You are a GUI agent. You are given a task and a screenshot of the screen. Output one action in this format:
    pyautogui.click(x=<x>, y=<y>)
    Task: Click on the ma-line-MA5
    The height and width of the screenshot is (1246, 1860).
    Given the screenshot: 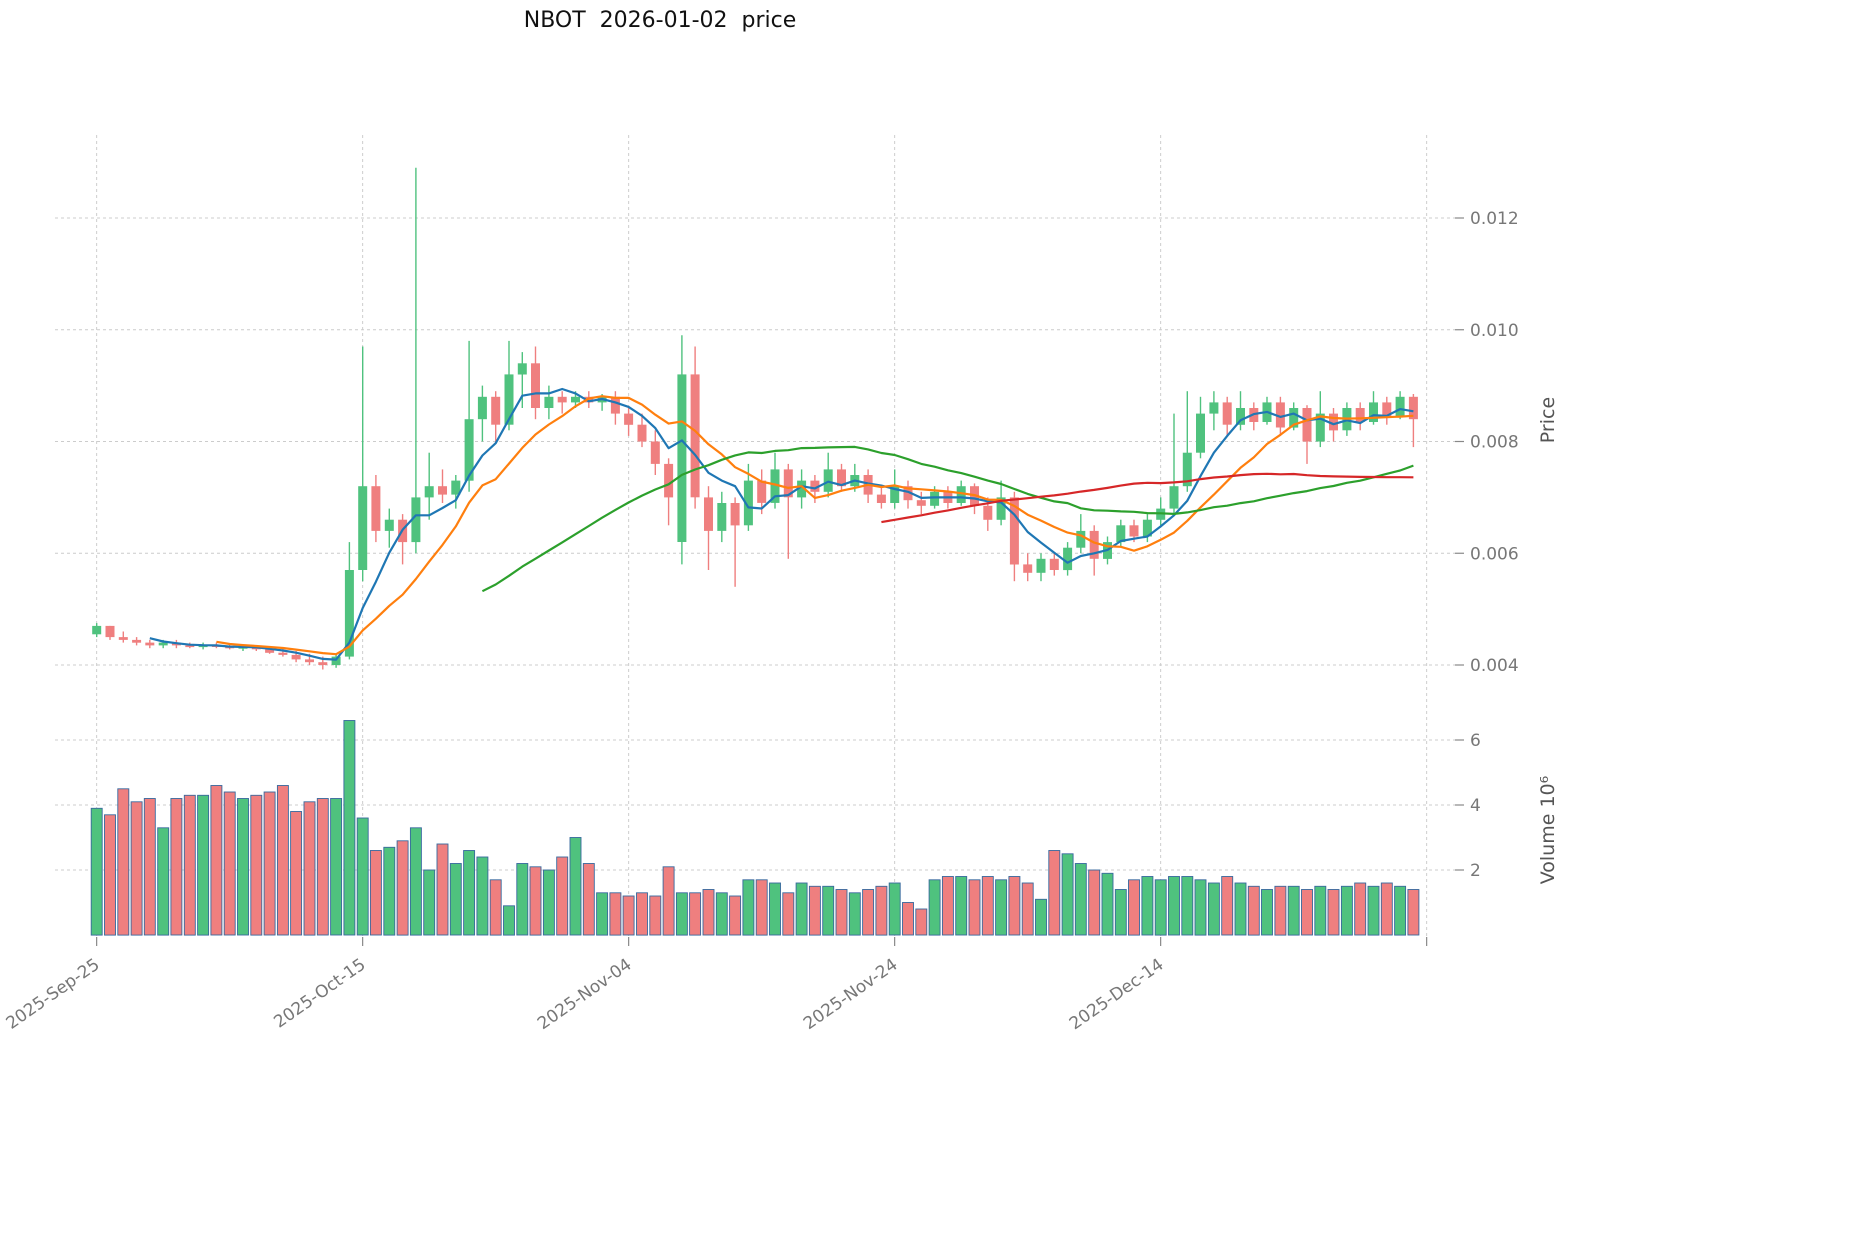 What is the action you would take?
    pyautogui.click(x=781, y=524)
    